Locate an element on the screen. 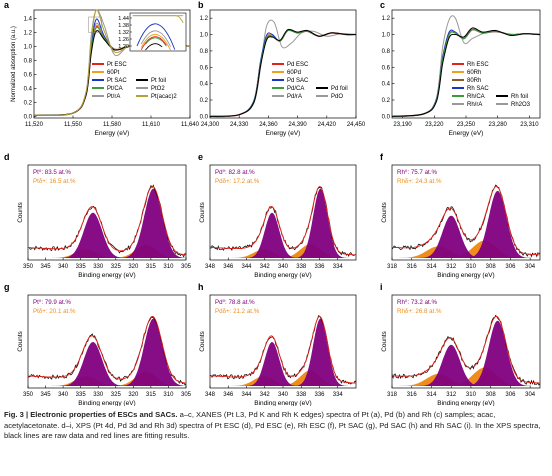  legend-label: Rh/CA is located at coordinates (476, 97).